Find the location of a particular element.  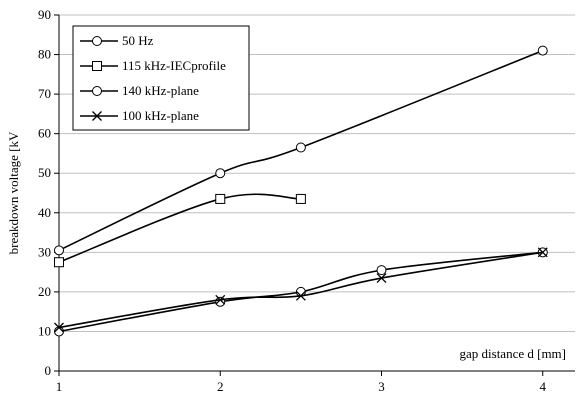

y-tick-labels: 0 10 20 30 40 50 60 70 80 90 is located at coordinates (48, 192).